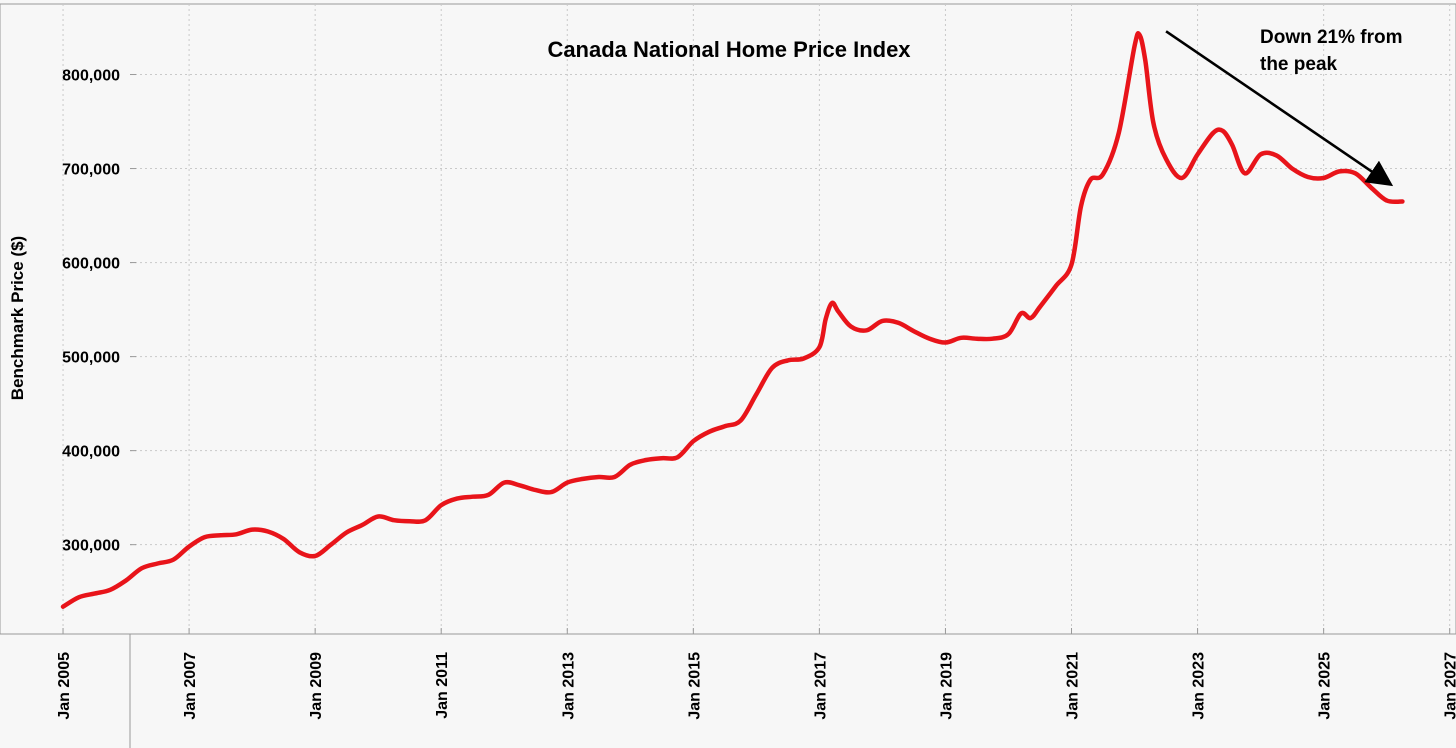 Image resolution: width=1456 pixels, height=748 pixels. I want to click on x-tick-label: Jan 2019, so click(946, 686).